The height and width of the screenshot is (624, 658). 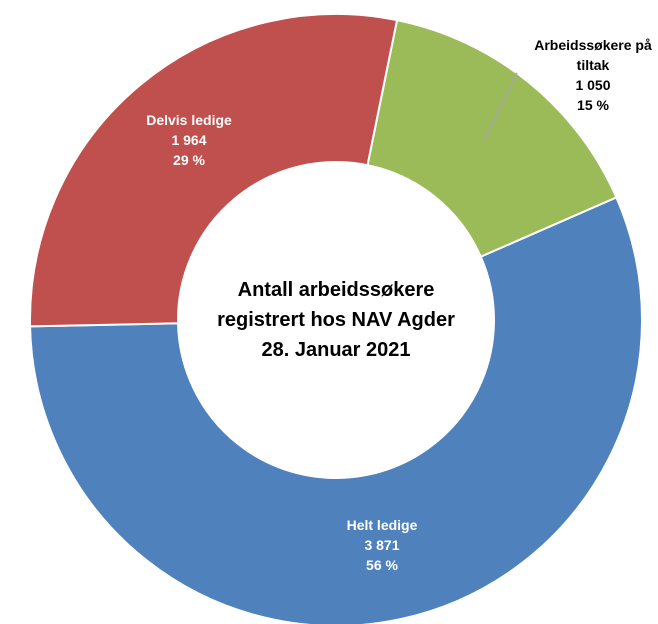 What do you see at coordinates (593, 55) in the screenshot?
I see `category-label: Arbeidssøkere på tiltak` at bounding box center [593, 55].